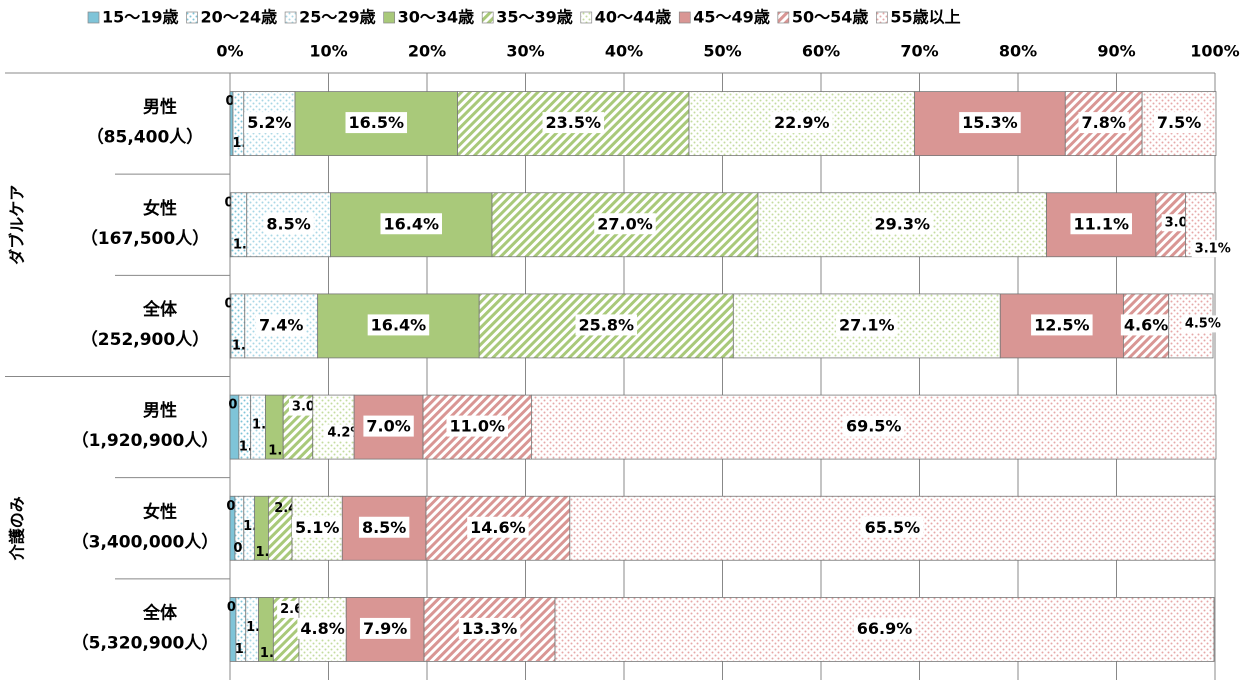 This screenshot has height=684, width=1252. Describe the element at coordinates (919, 51) in the screenshot. I see `x-tick-label: 70%` at that location.